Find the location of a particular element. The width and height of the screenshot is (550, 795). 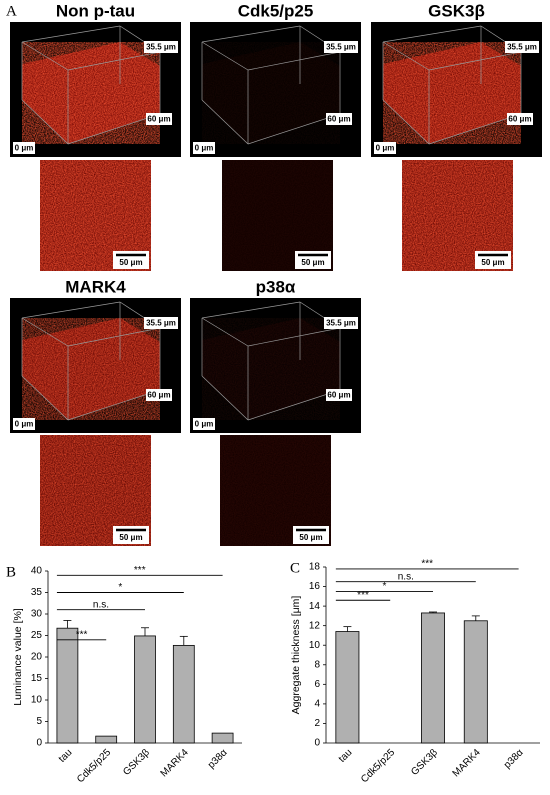

y-tick-label: 5 is located at coordinates (39, 721).